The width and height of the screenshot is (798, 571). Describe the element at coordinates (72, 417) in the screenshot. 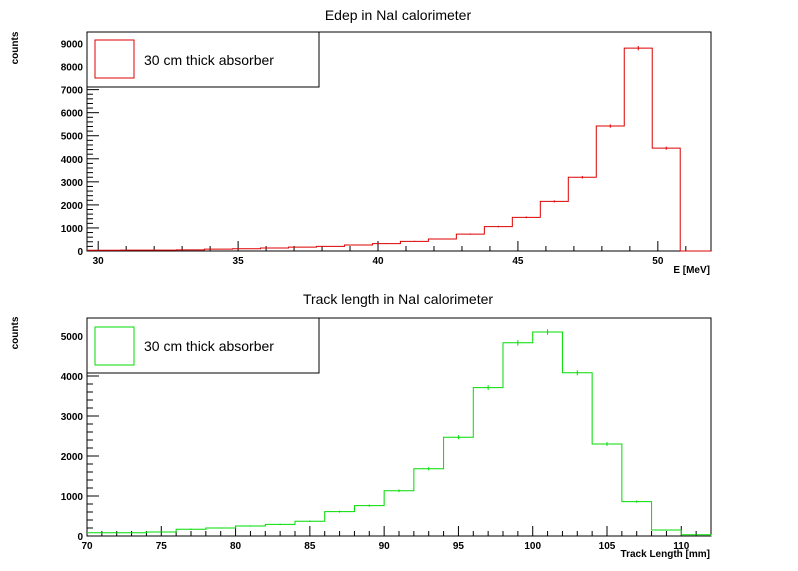

I see `track-length-y-tick-label: 3000` at that location.